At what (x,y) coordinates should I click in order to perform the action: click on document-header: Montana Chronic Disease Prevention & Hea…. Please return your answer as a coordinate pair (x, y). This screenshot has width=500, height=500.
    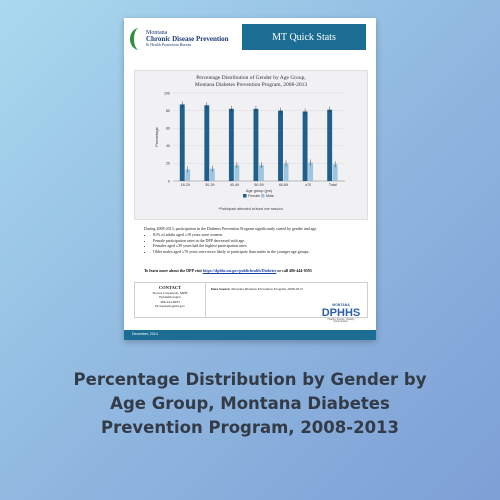
    Looking at the image, I should click on (250, 40).